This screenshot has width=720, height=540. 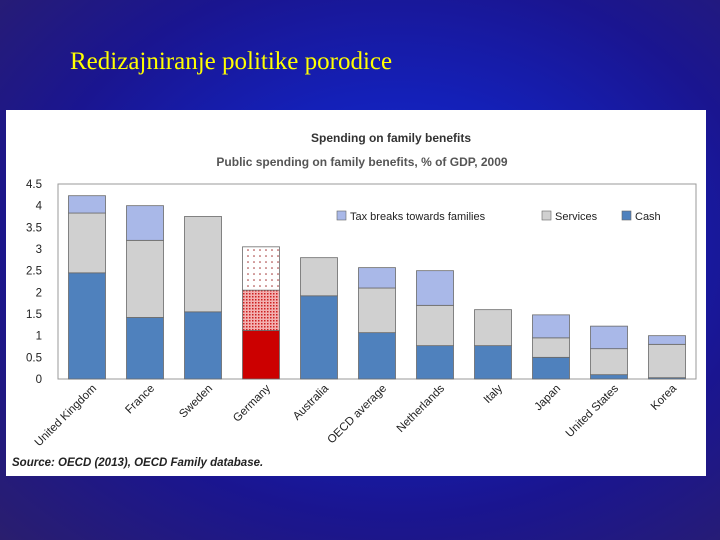 I want to click on x-tick-label: OECD average, so click(x=357, y=415).